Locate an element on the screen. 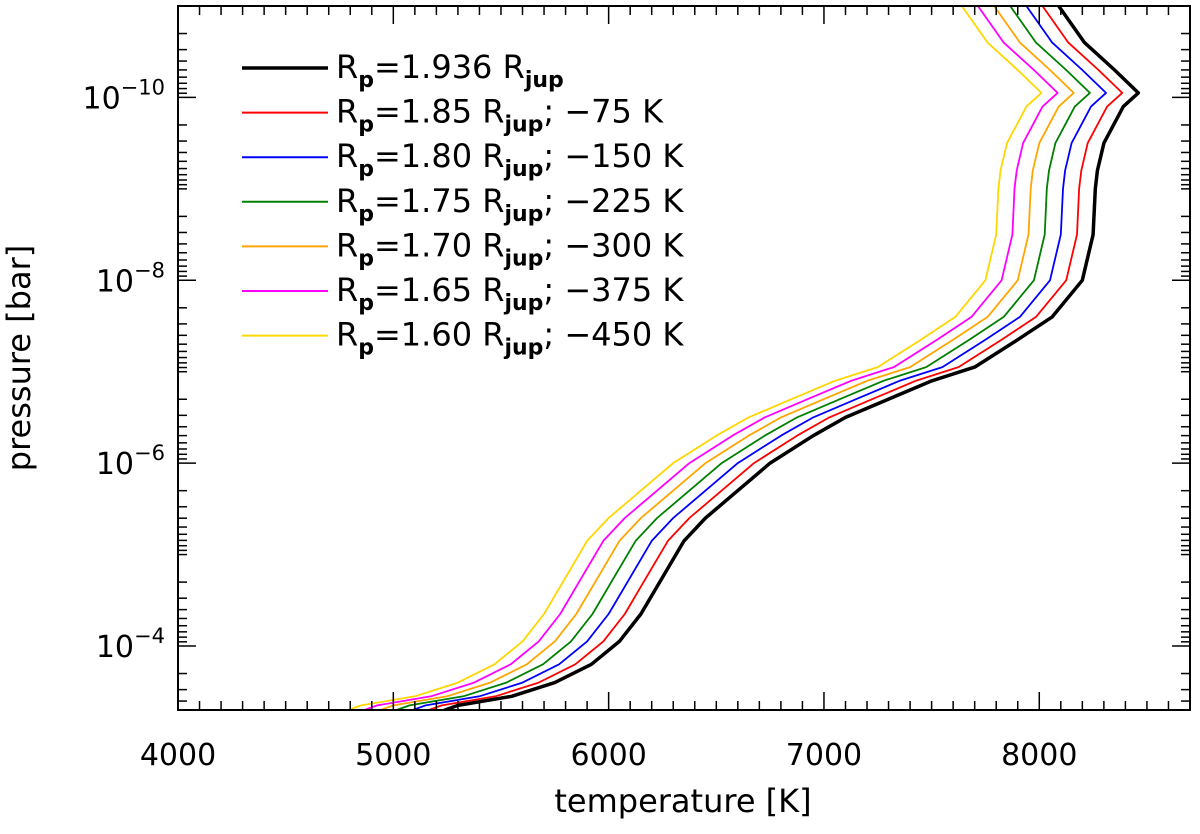 This screenshot has height=834, width=1200. legend-label: Rp=1.60 Rjup; −450 K is located at coordinates (510, 338).